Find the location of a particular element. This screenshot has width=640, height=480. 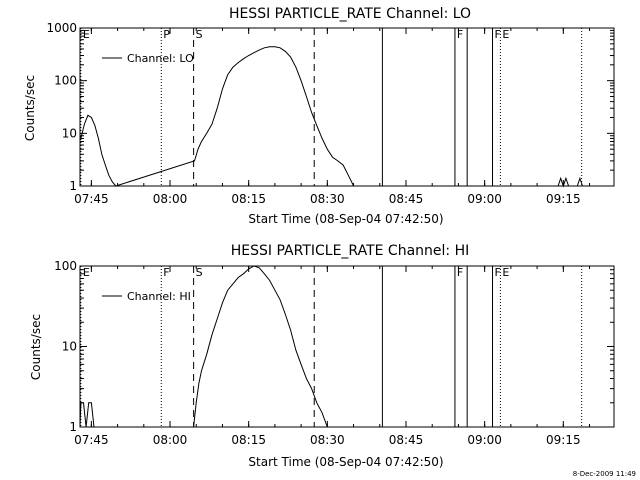

hi-legend-label: Channel: HI is located at coordinates (159, 296).